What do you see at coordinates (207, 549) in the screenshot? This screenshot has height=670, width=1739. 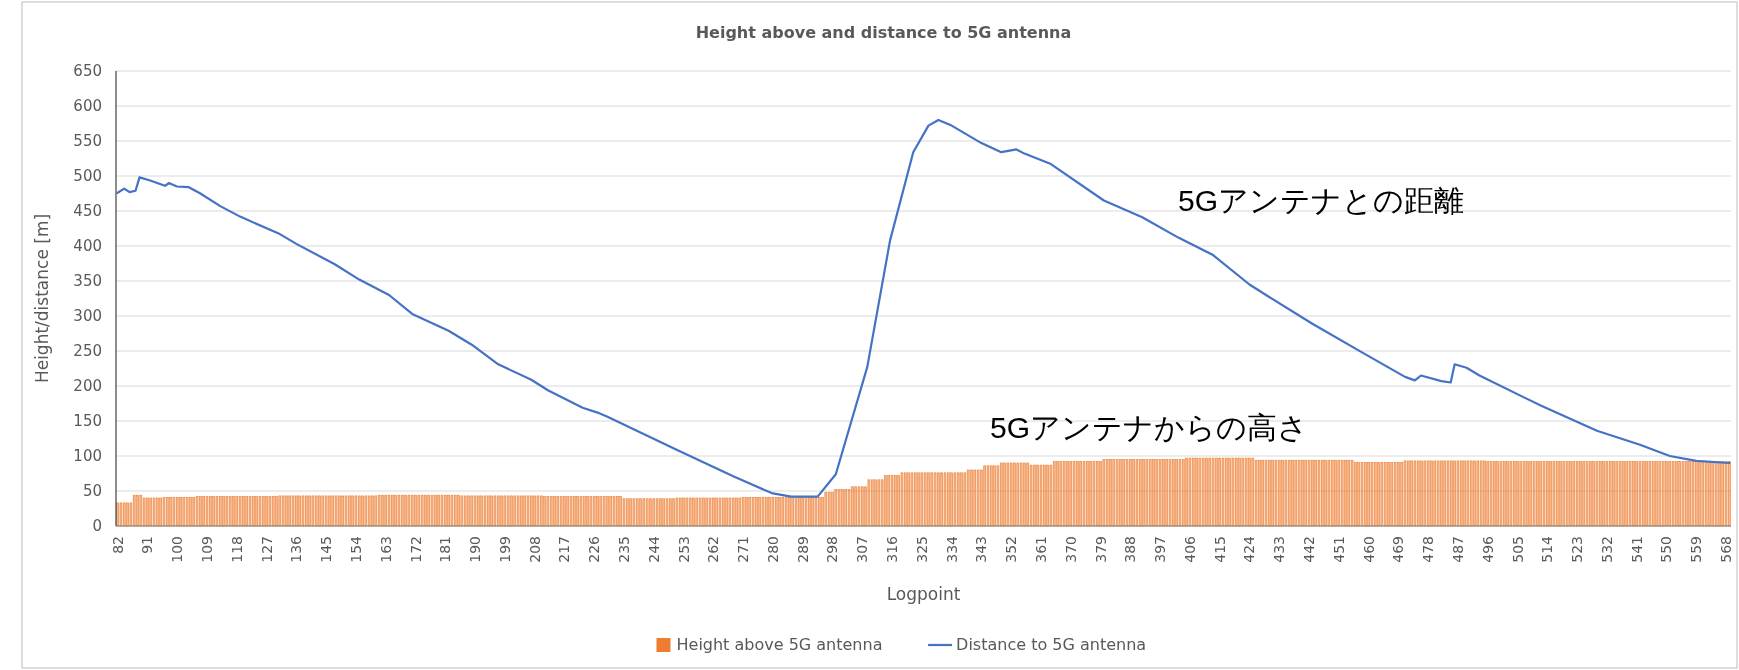 I see `x-tick-label: 109` at bounding box center [207, 549].